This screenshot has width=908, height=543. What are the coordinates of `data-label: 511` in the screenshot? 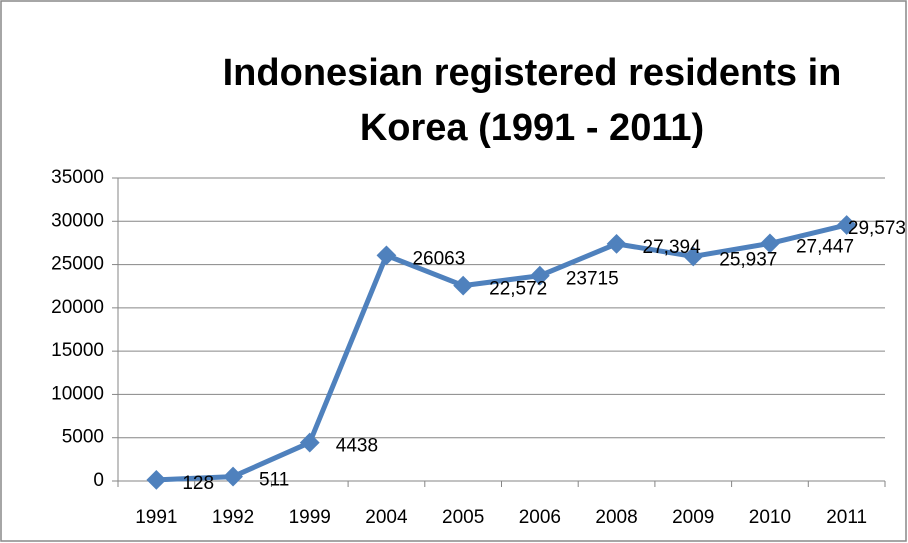 It's located at (274, 480).